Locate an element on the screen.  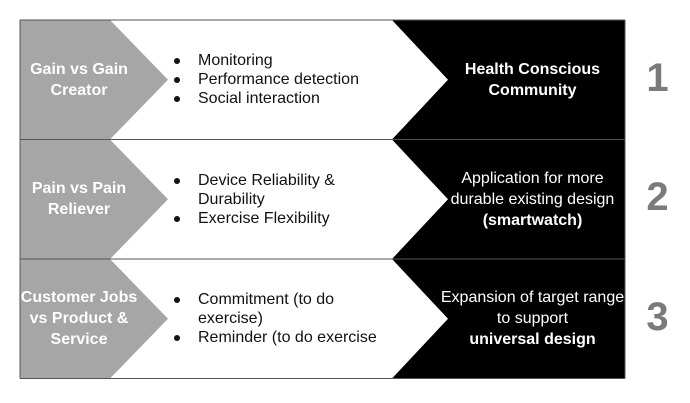
row-category-label: Gain vs Gain Creator is located at coordinates (79, 79).